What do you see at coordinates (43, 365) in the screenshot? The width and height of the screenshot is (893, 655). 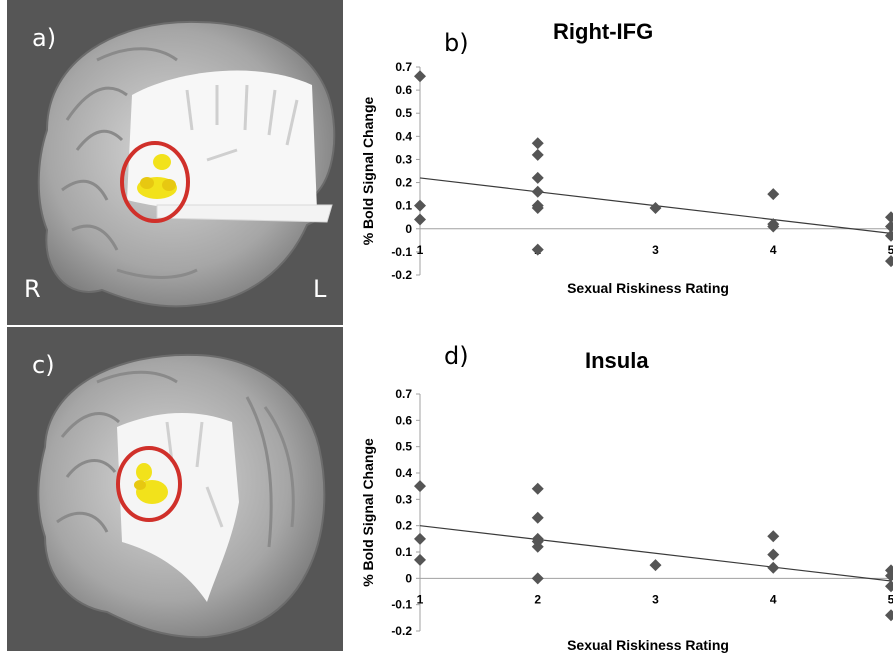 I see `panel-label-c: c)` at bounding box center [43, 365].